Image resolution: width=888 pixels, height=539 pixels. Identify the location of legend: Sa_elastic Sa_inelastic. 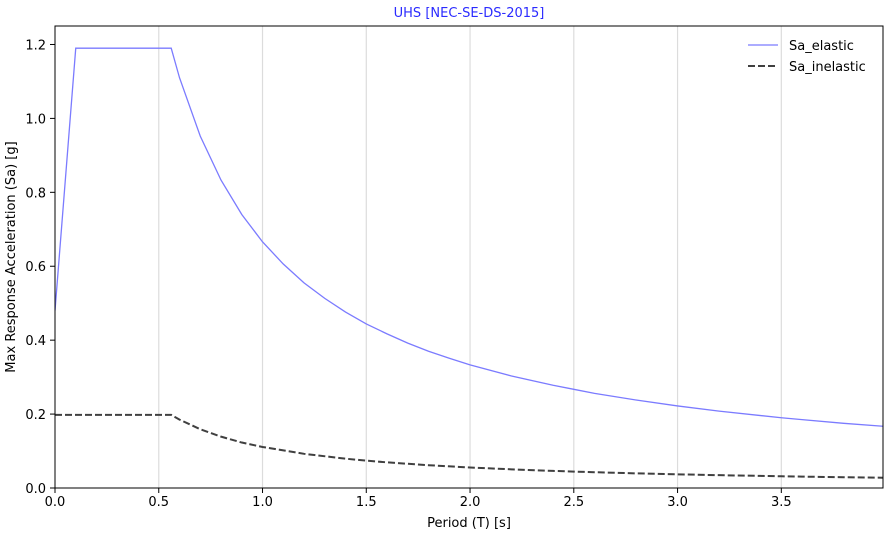
(807, 57).